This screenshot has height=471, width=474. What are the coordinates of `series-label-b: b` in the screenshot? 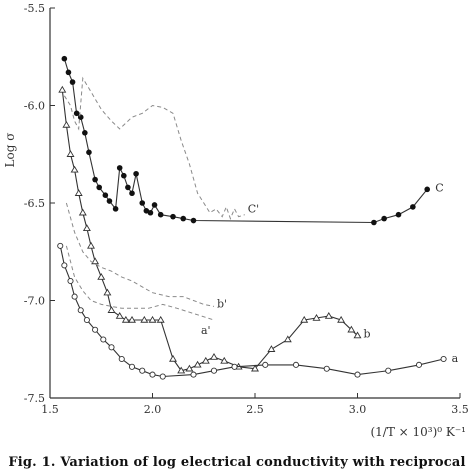 It's located at (367, 334).